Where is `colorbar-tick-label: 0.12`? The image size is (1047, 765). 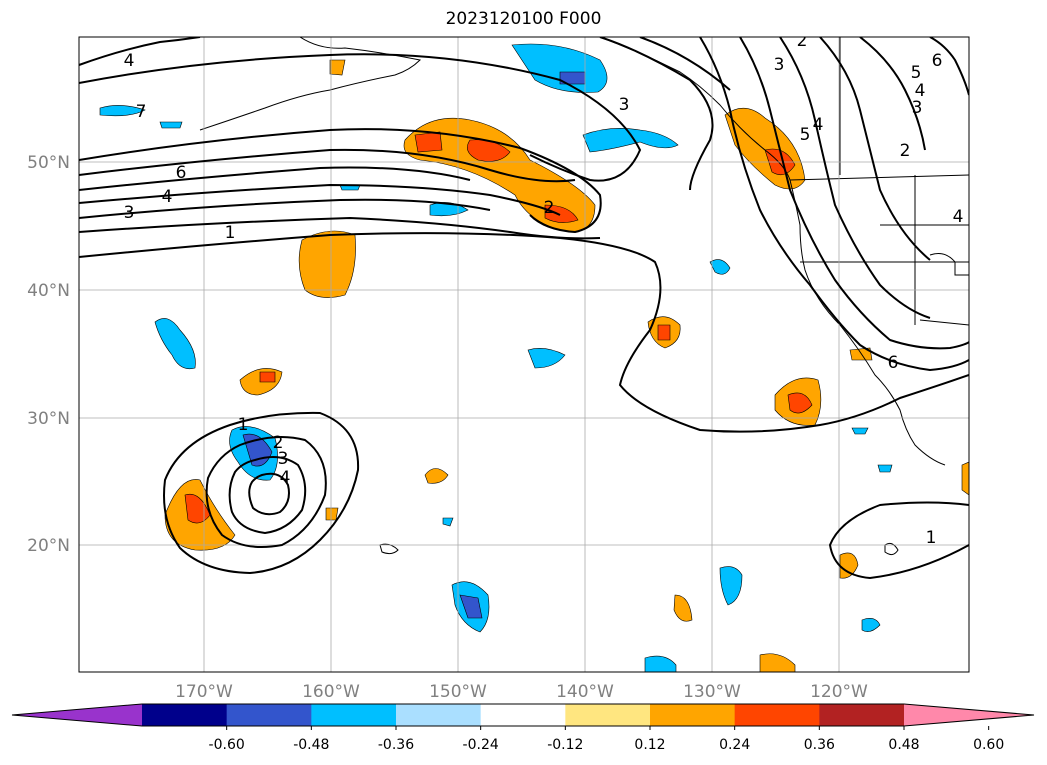
colorbar-tick-label: 0.12 is located at coordinates (649, 745).